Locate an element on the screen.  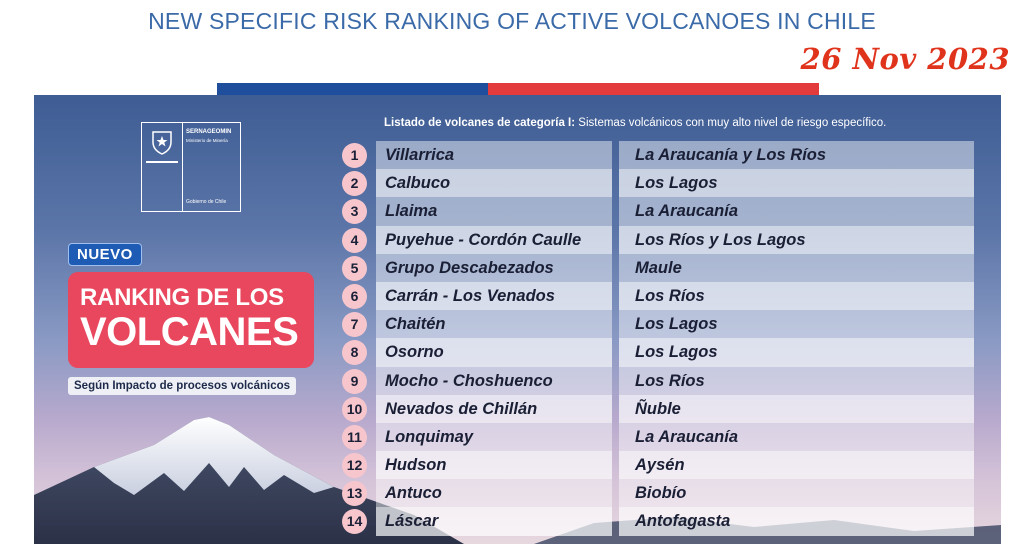
volcano-region: Maule is located at coordinates (658, 267).